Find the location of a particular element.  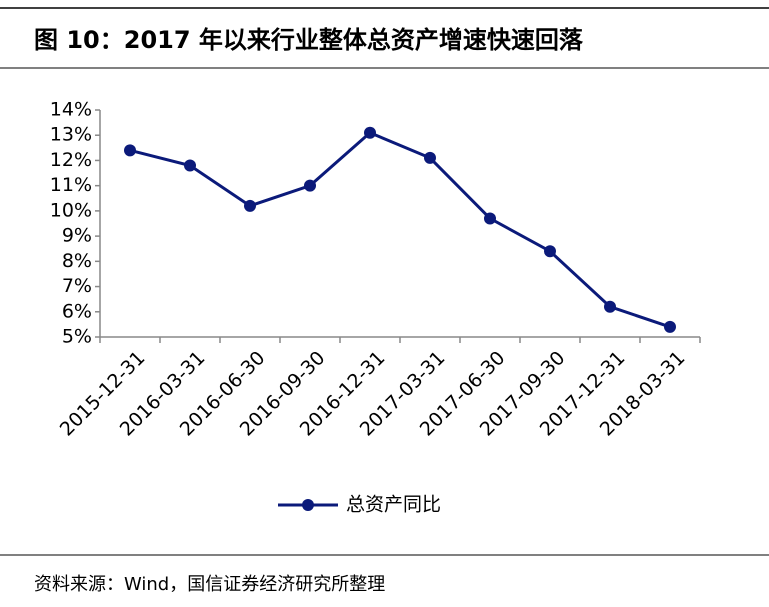

y-tick-label: 12% is located at coordinates (71, 160).